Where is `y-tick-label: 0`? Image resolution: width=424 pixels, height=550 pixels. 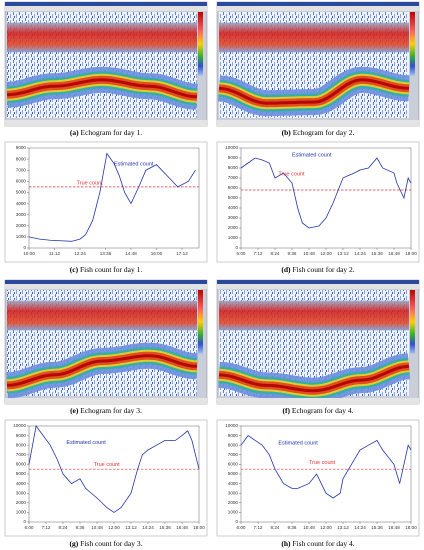 y-tick-label: 0 is located at coordinates (24, 247).